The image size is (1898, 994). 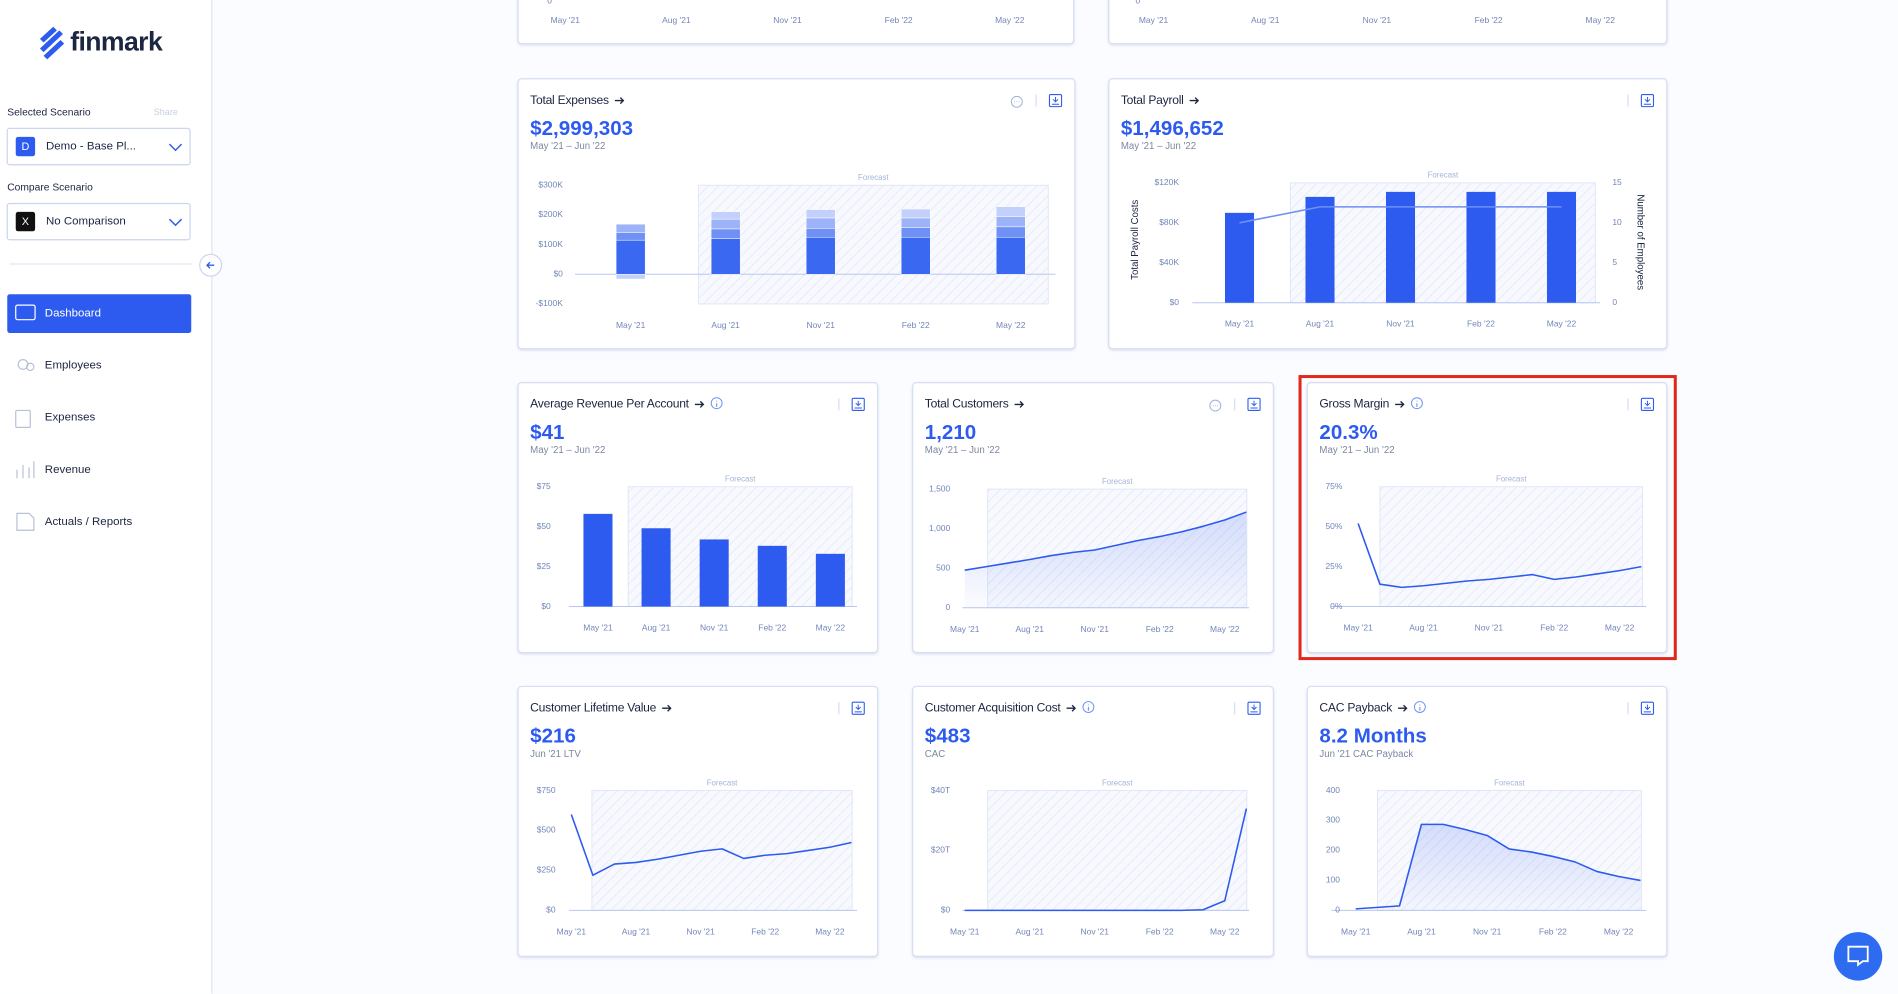 I want to click on card-title: Total Expenses, so click(x=569, y=100).